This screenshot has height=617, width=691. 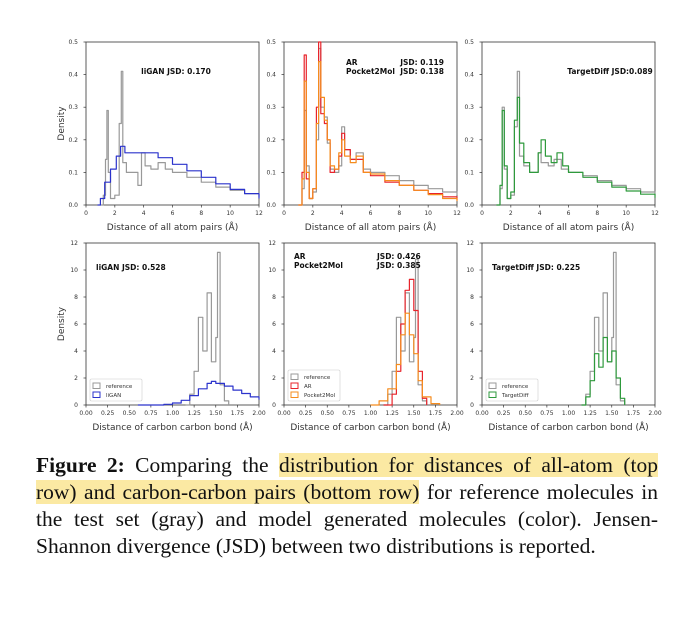 What do you see at coordinates (308, 387) in the screenshot?
I see `legend-entry: AR` at bounding box center [308, 387].